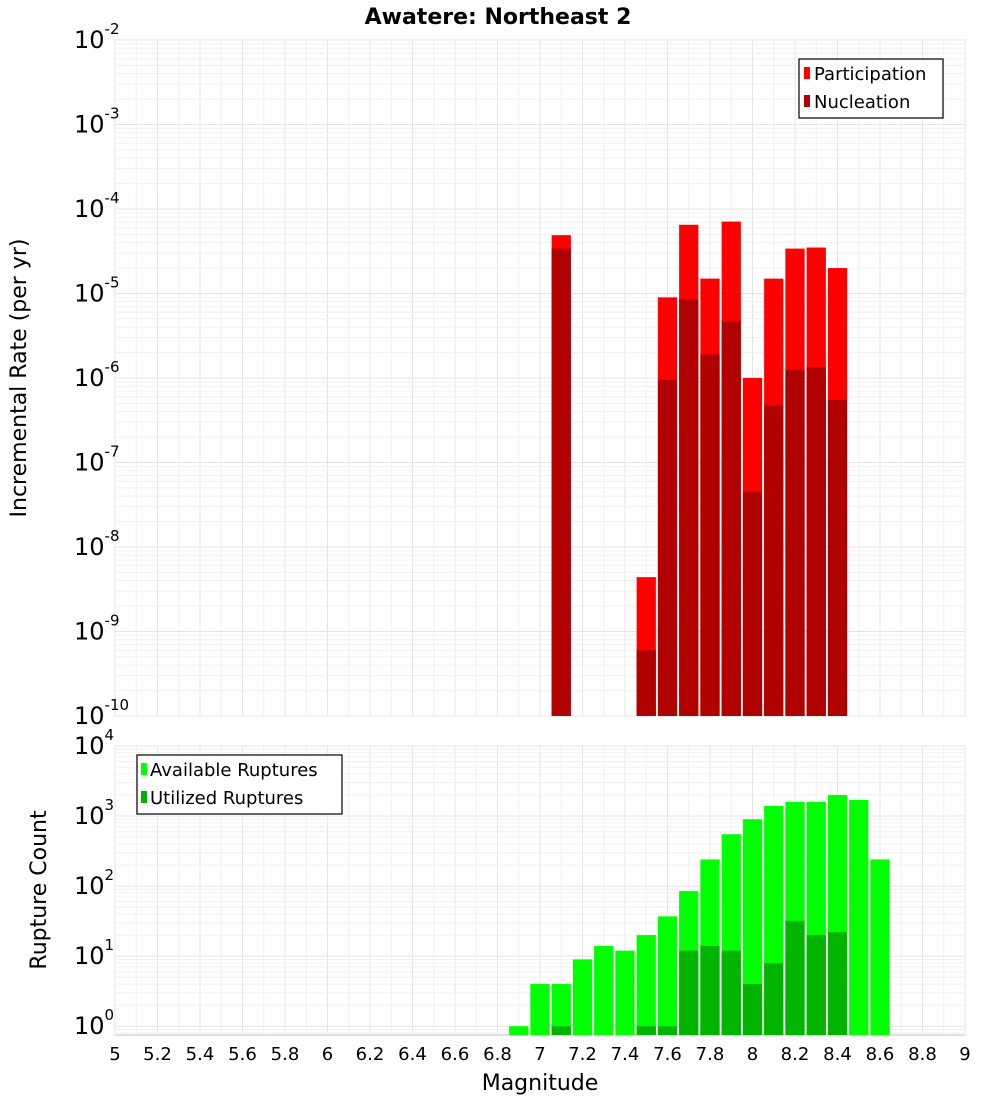 The image size is (1000, 1100). What do you see at coordinates (752, 603) in the screenshot?
I see `bar-nucleation-8.0` at bounding box center [752, 603].